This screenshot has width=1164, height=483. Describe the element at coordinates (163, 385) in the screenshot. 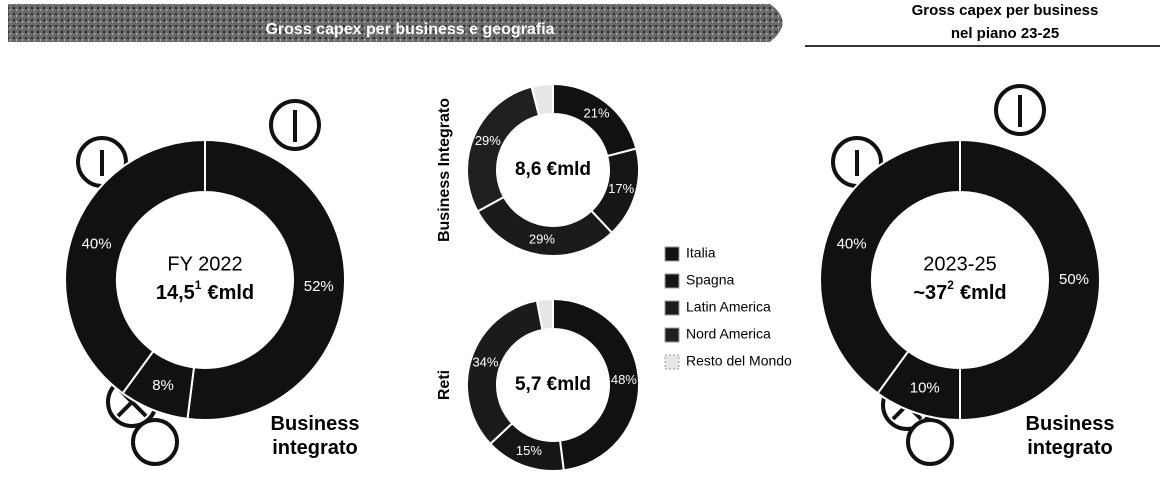

I see `value-label: 8%` at that location.